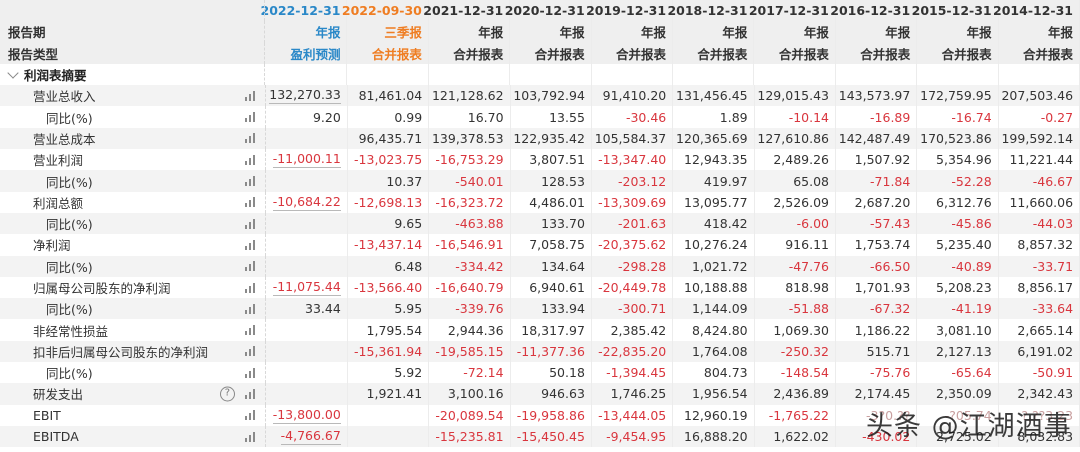  What do you see at coordinates (548, 11) in the screenshot?
I see `header-date-3: 2020-12-31` at bounding box center [548, 11].